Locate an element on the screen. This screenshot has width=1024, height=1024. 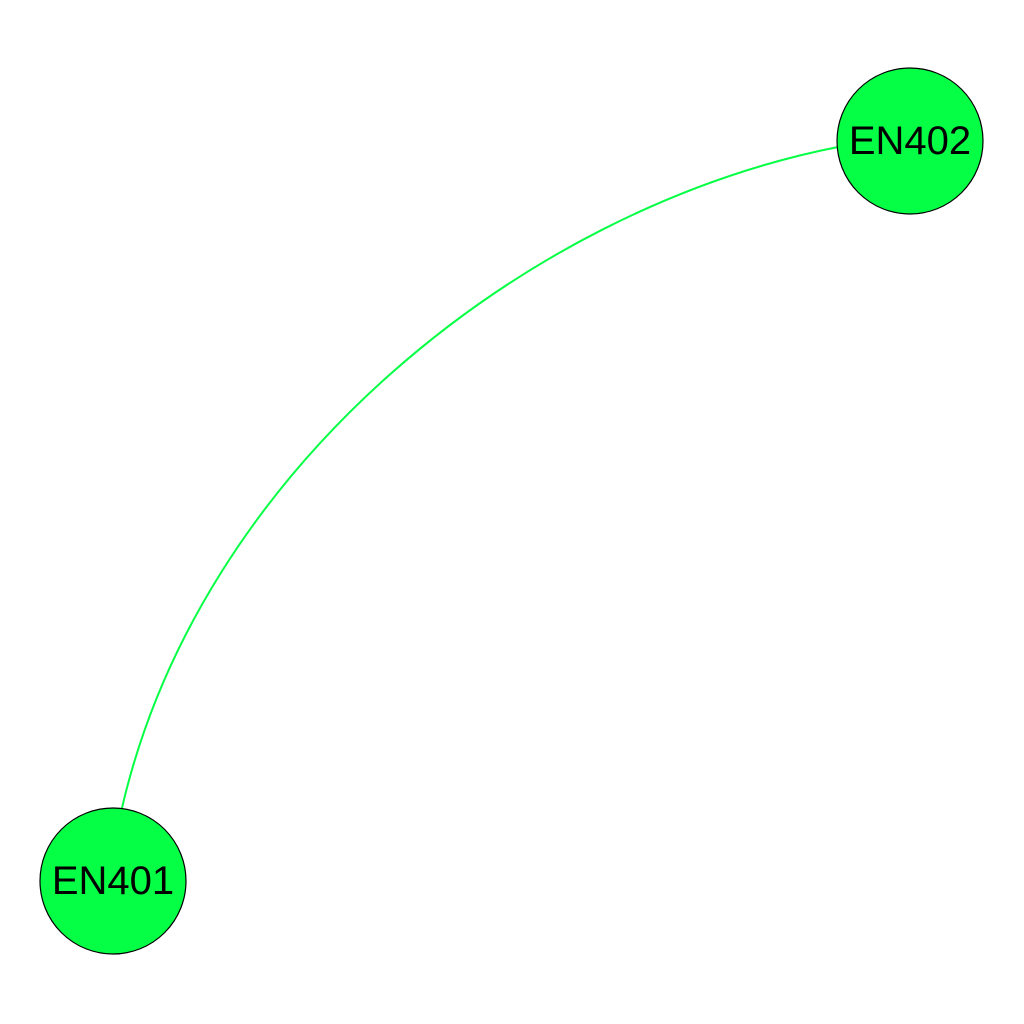
node-label: EN401 is located at coordinates (113, 881).